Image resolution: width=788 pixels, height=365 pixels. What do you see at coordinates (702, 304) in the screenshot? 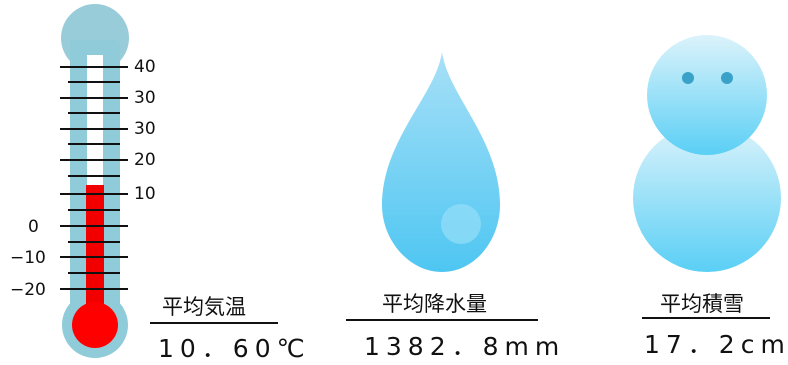
I see `snowfall-title: 平均積雪` at bounding box center [702, 304].